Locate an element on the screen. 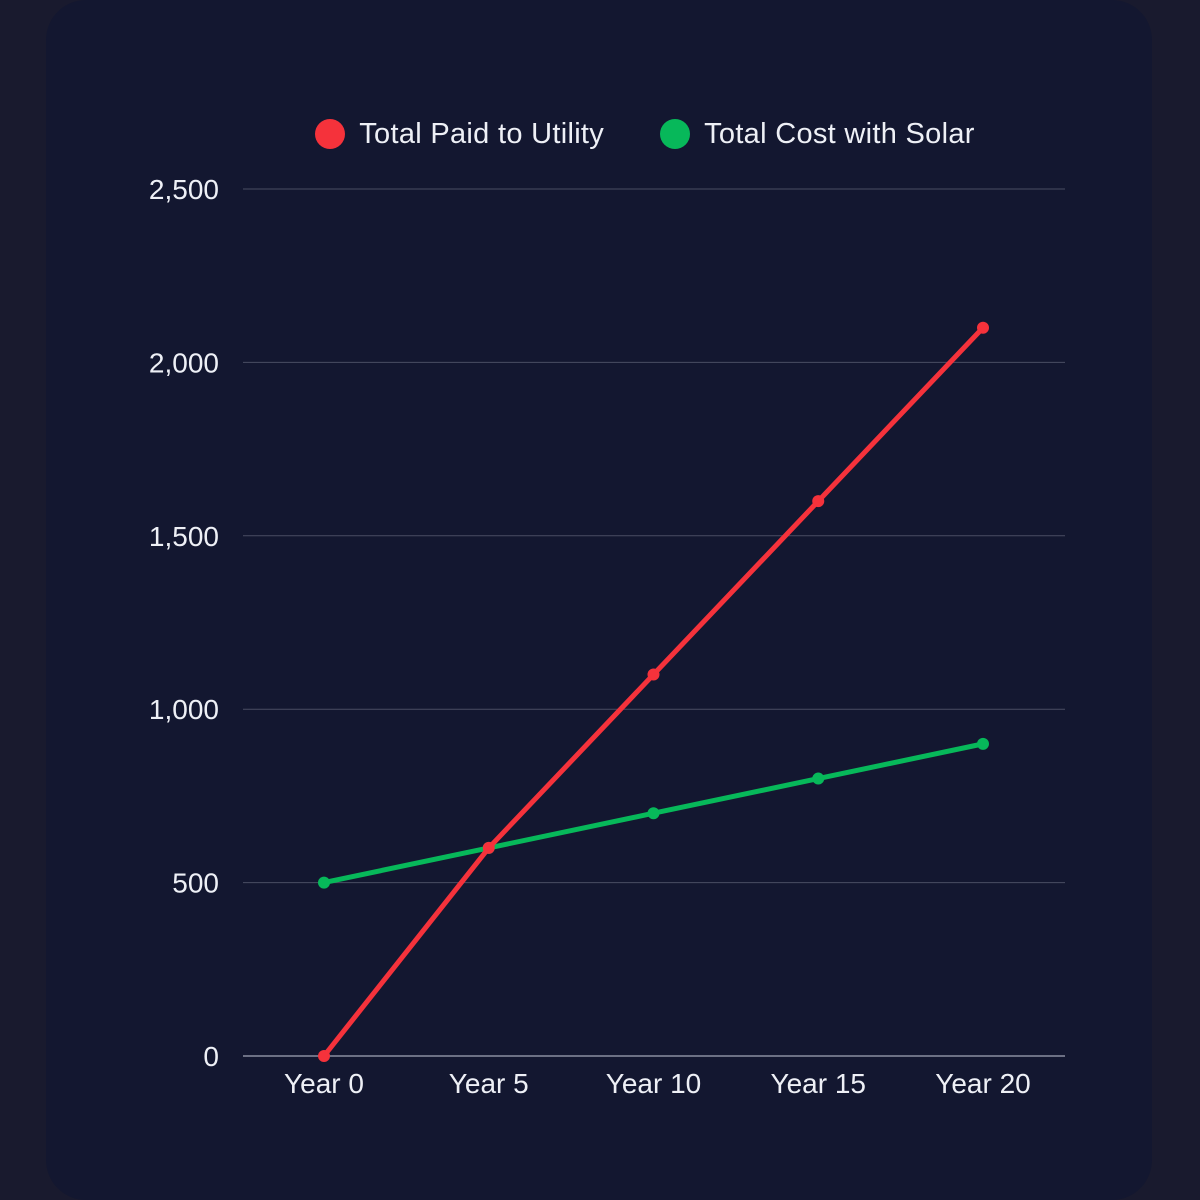 Image resolution: width=1200 pixels, height=1200 pixels. x-axis-tick-labels: Year 0 Year 5 Year 10 Year 15 Year 20 is located at coordinates (657, 1083).